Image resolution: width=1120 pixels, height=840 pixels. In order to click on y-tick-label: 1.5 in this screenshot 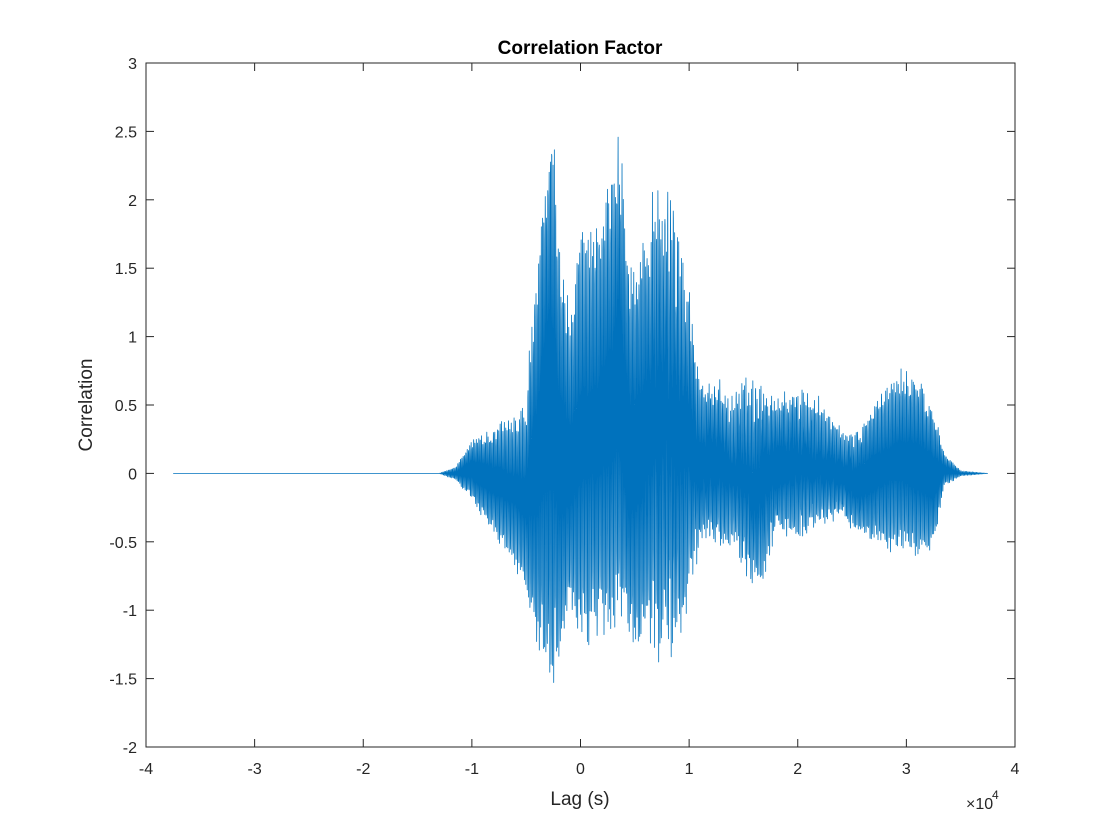, I will do `click(126, 269)`.